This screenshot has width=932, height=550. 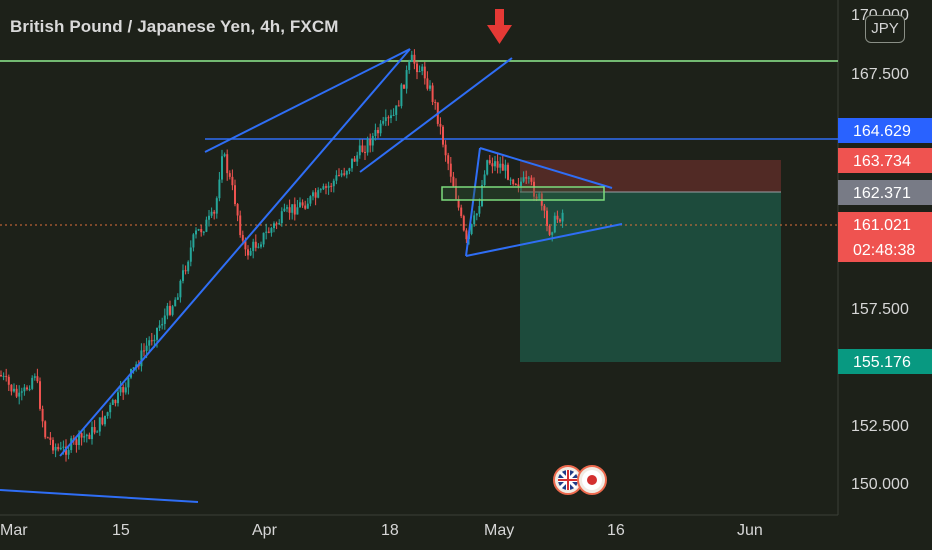 What do you see at coordinates (880, 309) in the screenshot?
I see `y-tick: 157.500` at bounding box center [880, 309].